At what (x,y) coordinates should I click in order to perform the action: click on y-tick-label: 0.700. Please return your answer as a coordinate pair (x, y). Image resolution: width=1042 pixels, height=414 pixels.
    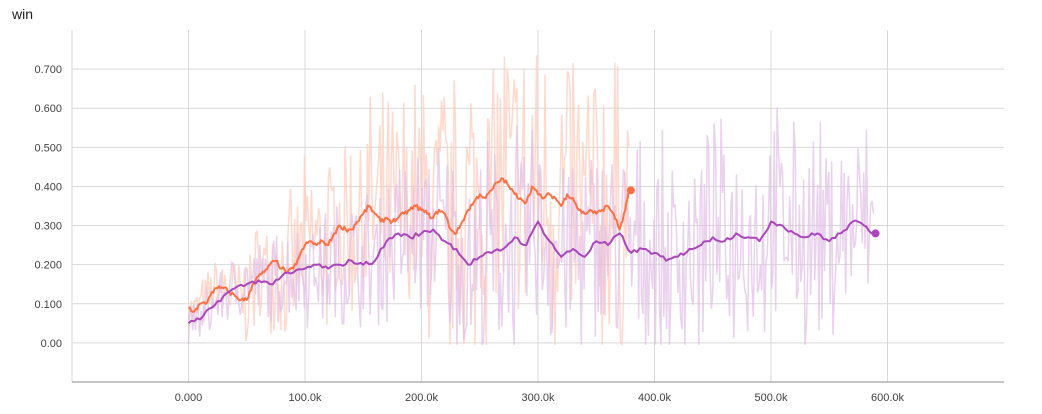
    Looking at the image, I should click on (48, 70).